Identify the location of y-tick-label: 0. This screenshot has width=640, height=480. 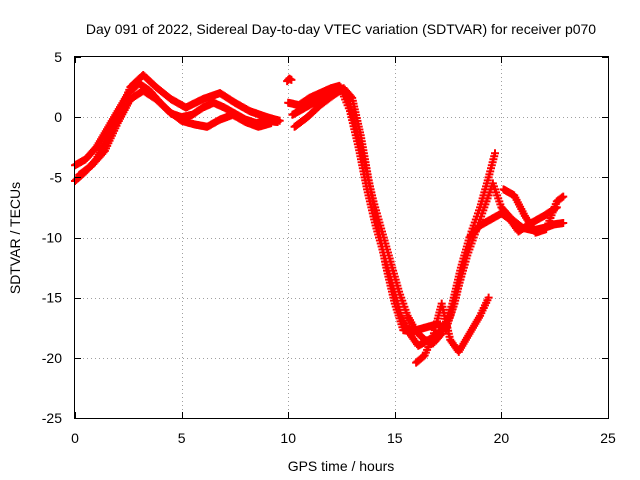
(58, 117).